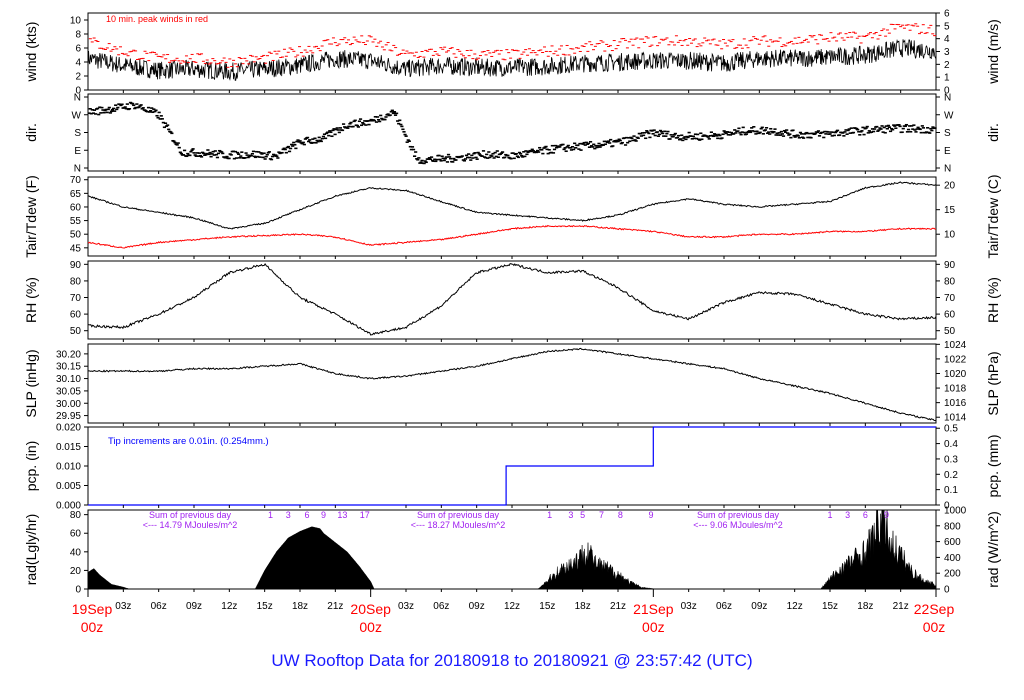 Image resolution: width=1024 pixels, height=700 pixels. What do you see at coordinates (31, 132) in the screenshot?
I see `dir-ylabel-left: dir.` at bounding box center [31, 132].